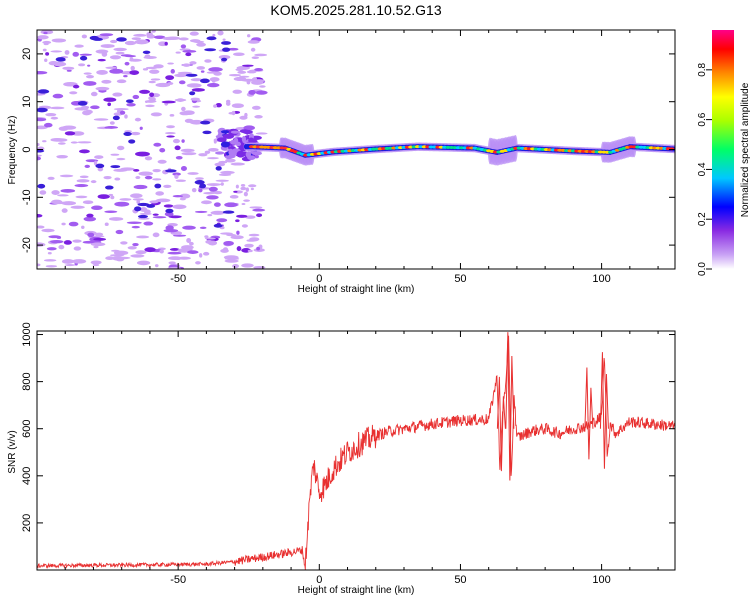 The width and height of the screenshot is (750, 600). Describe the element at coordinates (27, 149) in the screenshot. I see `spectrogram-ytick-label: 0` at that location.